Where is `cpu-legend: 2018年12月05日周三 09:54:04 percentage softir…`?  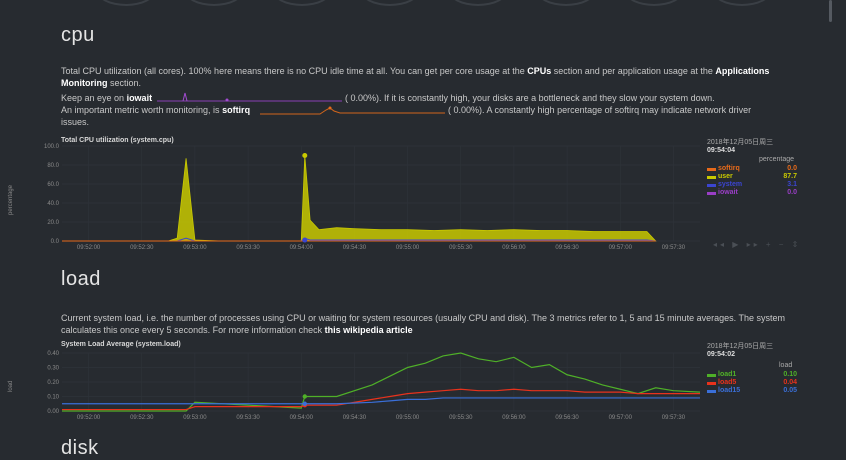 cpu-legend: 2018年12月05日周三 09:54:04 percentage softir… is located at coordinates (752, 172).